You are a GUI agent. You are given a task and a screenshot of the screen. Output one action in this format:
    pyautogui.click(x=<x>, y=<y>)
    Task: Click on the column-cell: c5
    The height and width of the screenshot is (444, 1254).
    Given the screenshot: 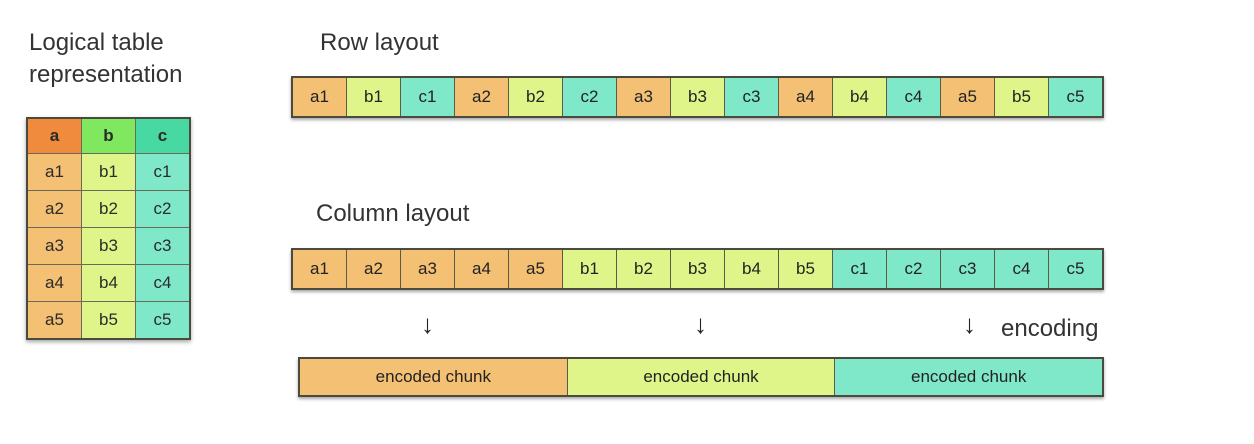 What is the action you would take?
    pyautogui.click(x=1075, y=269)
    